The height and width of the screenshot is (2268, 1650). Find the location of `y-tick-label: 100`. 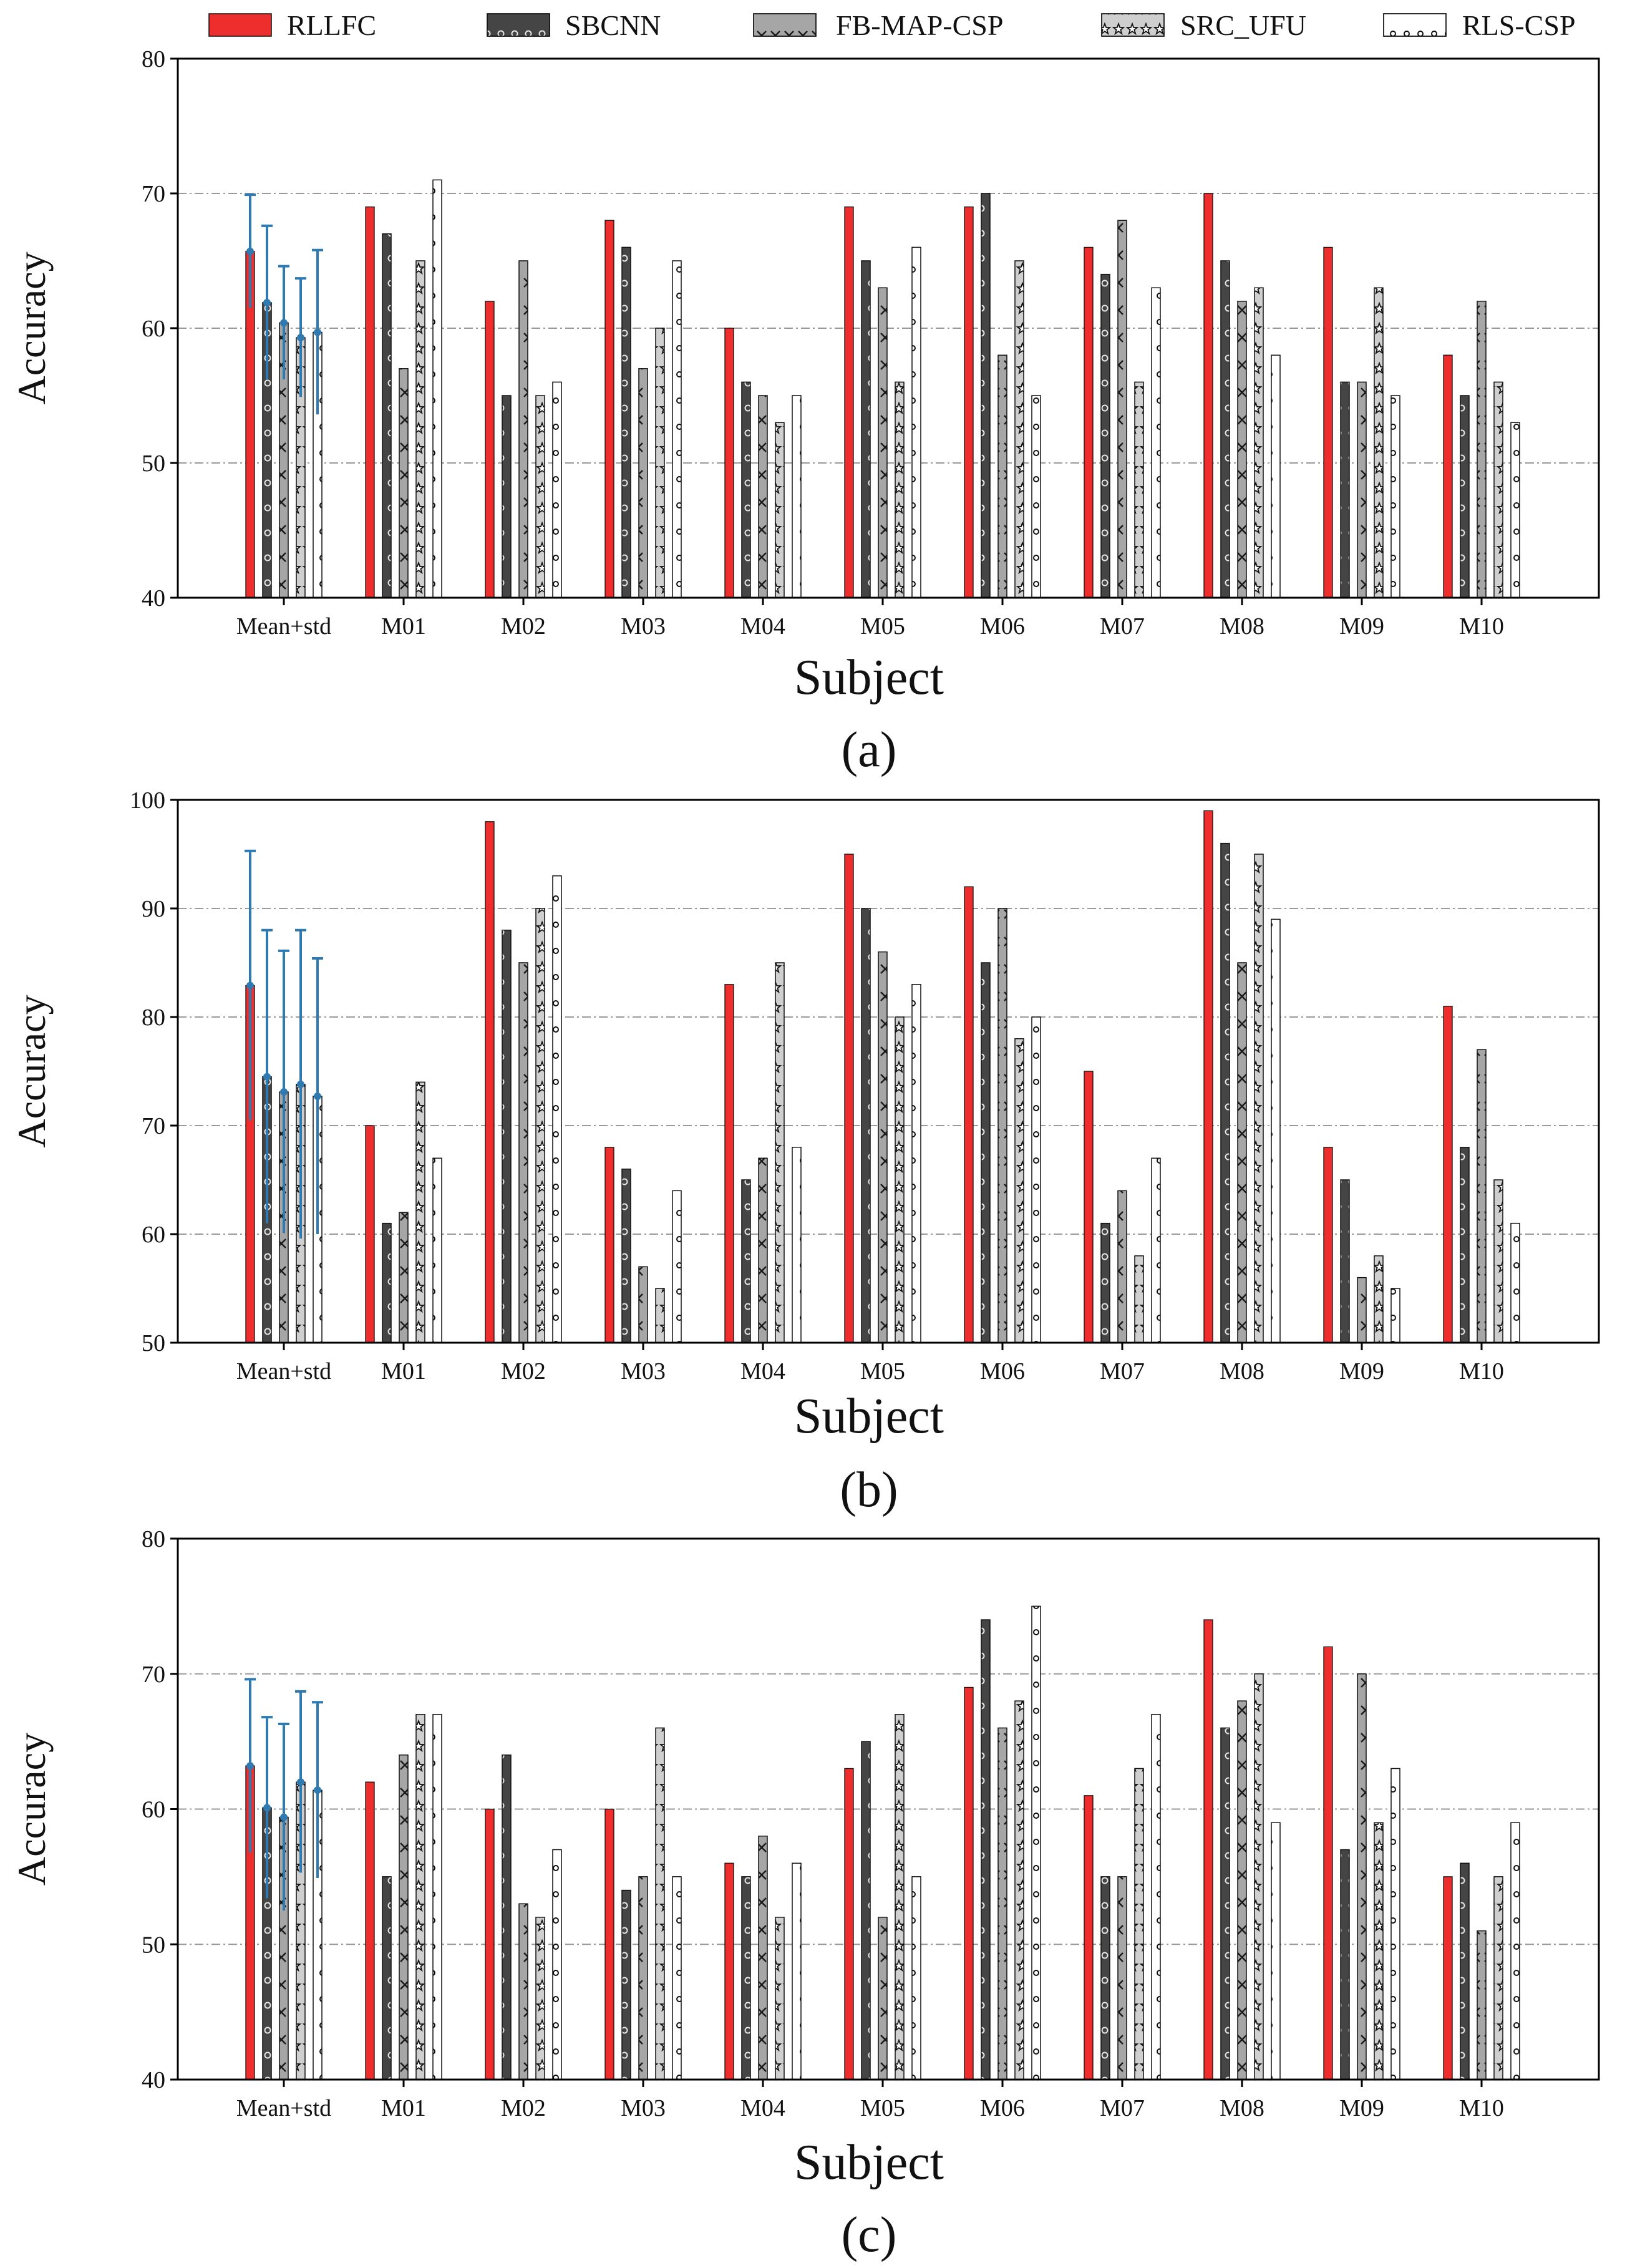

y-tick-label: 100 is located at coordinates (147, 800).